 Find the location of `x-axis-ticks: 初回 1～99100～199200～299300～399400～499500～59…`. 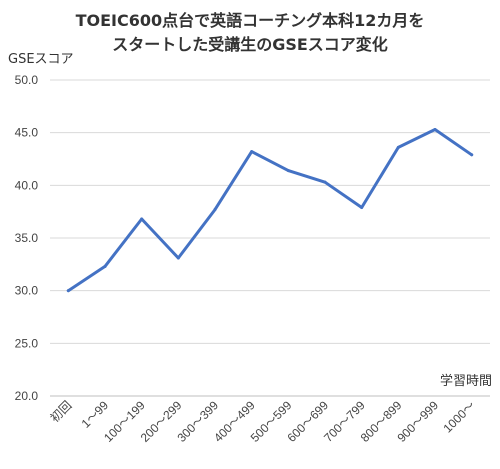

x-axis-ticks: 初回 1～99100～199200～299300～399400～499500～59… is located at coordinates (263, 421).